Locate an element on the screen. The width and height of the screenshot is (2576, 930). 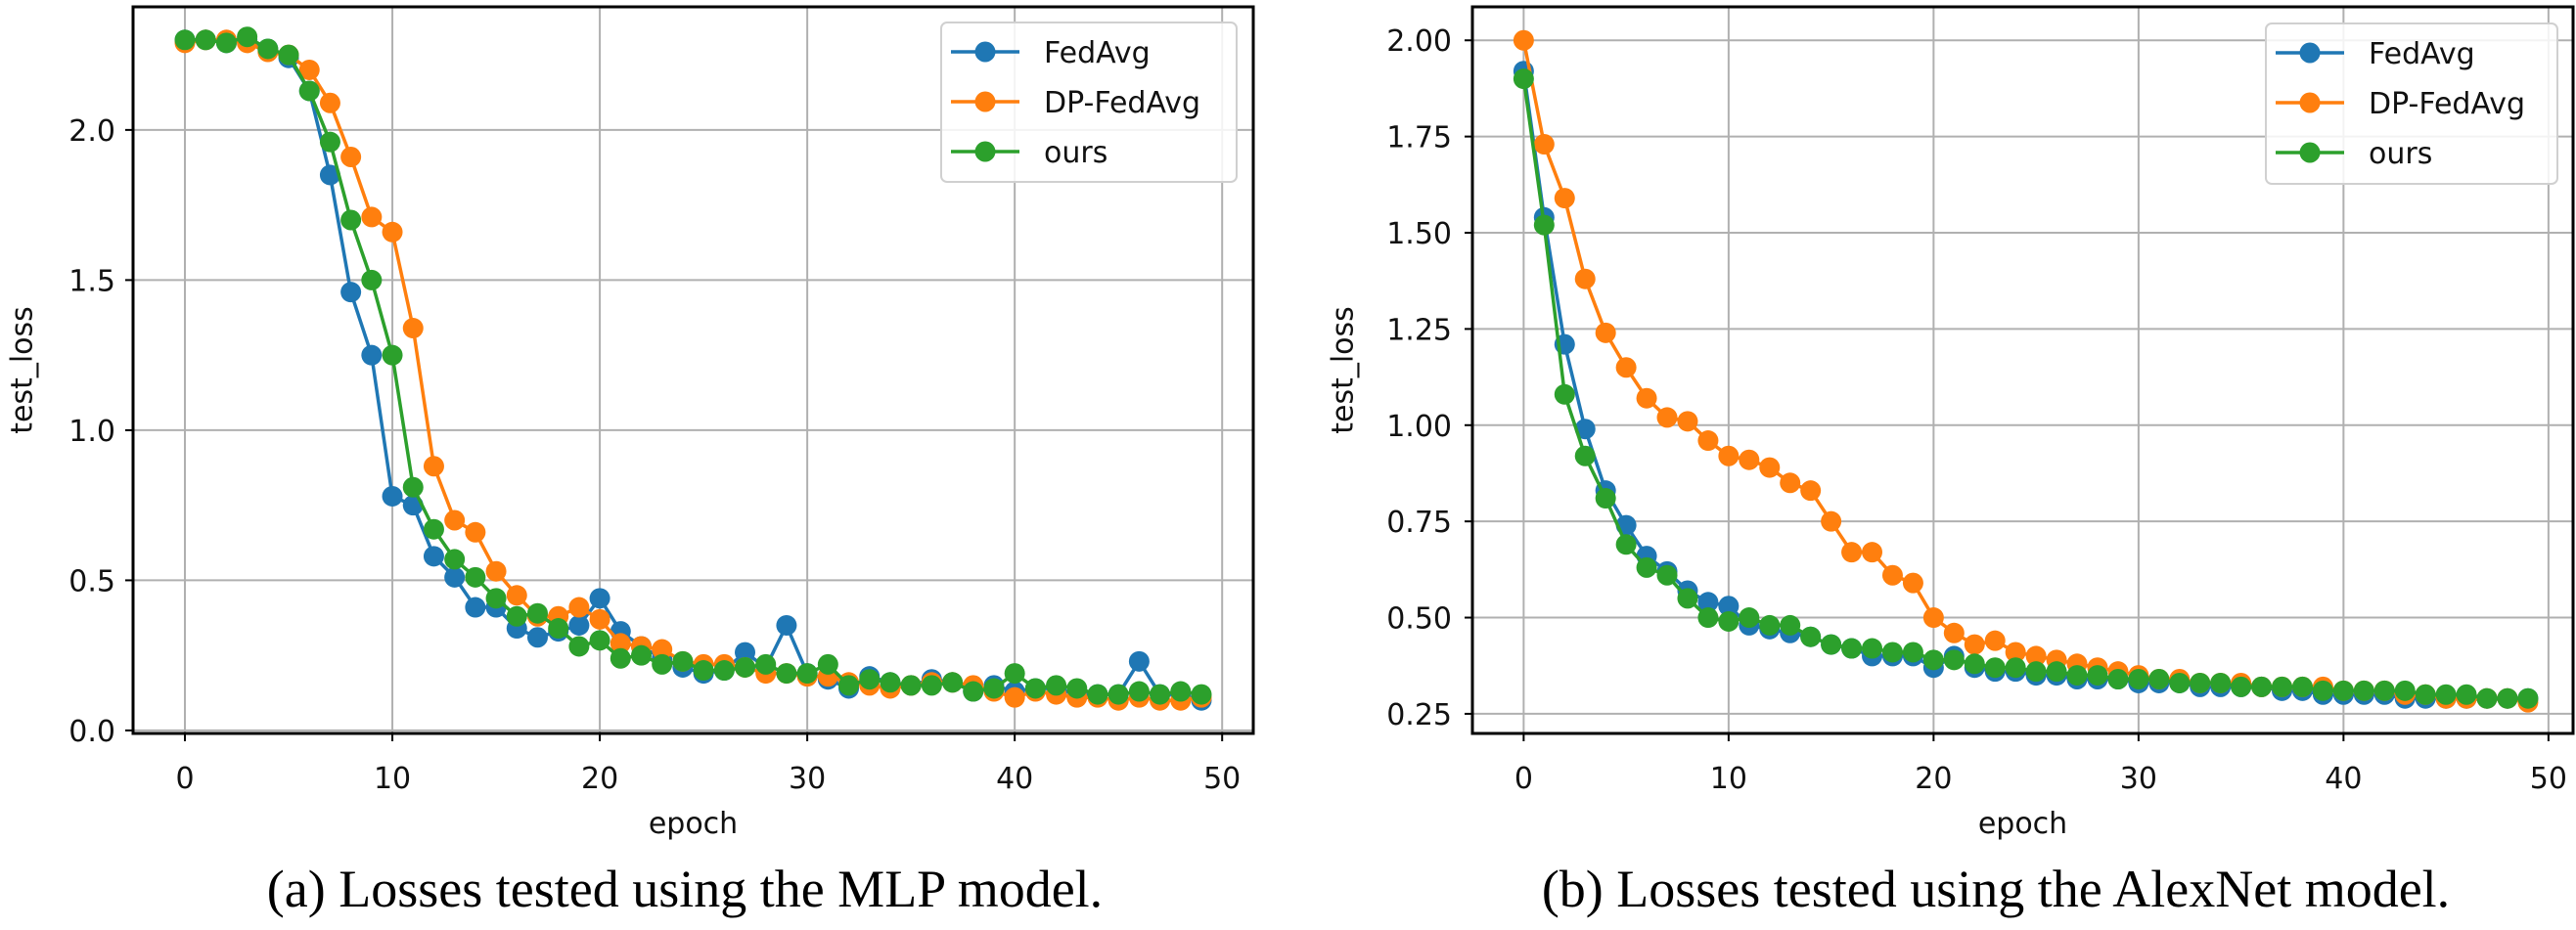
y-tick-label: 0.5 is located at coordinates (91, 581).